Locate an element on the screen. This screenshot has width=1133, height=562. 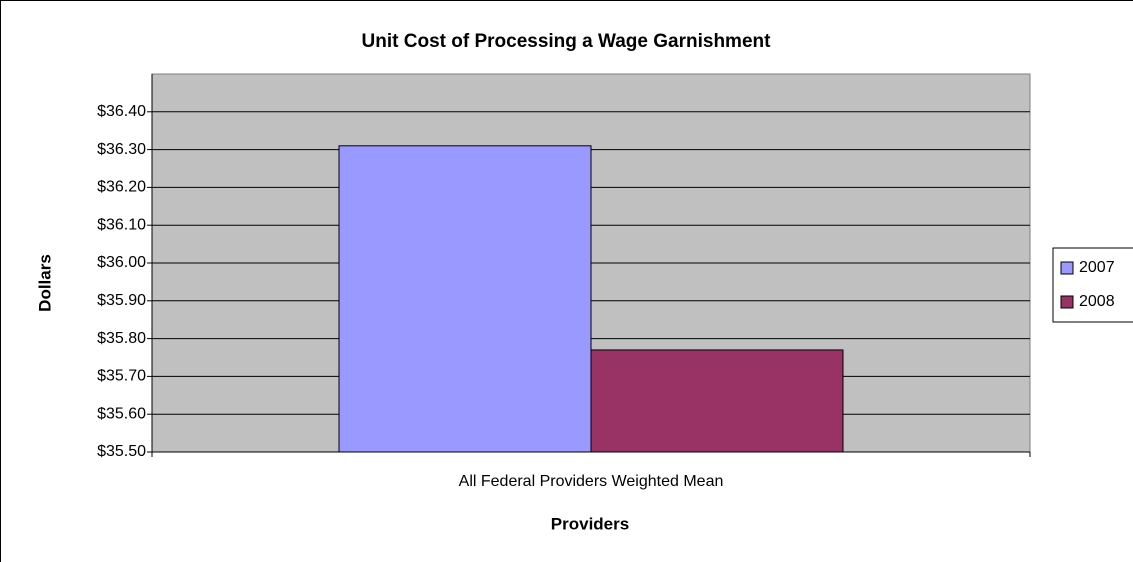
x-tick-label: All Federal Providers Weighted Mean is located at coordinates (591, 481).